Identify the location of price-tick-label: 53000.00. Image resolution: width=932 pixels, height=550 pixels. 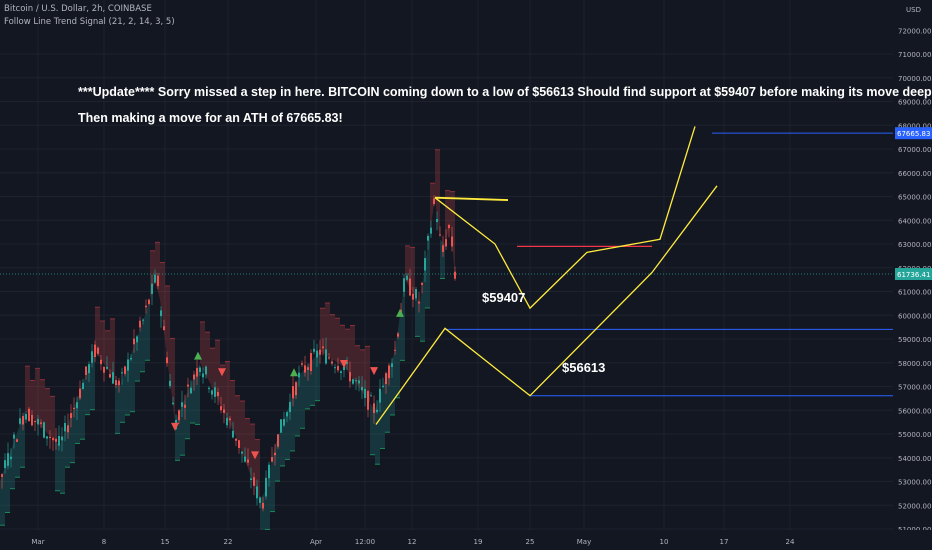
(914, 483).